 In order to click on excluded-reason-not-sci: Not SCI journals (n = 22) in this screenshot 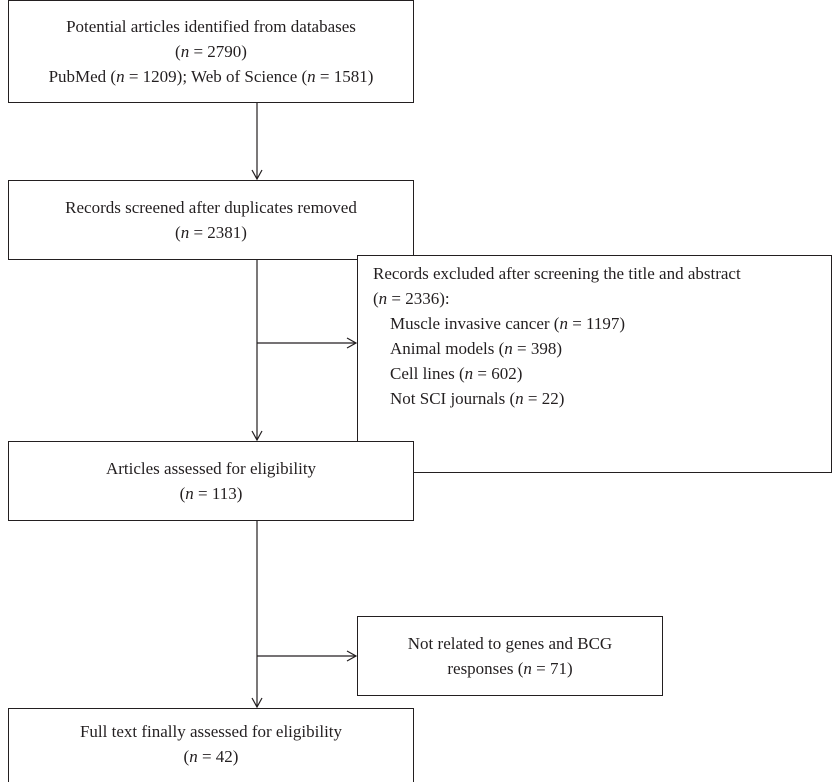, I will do `click(477, 398)`.